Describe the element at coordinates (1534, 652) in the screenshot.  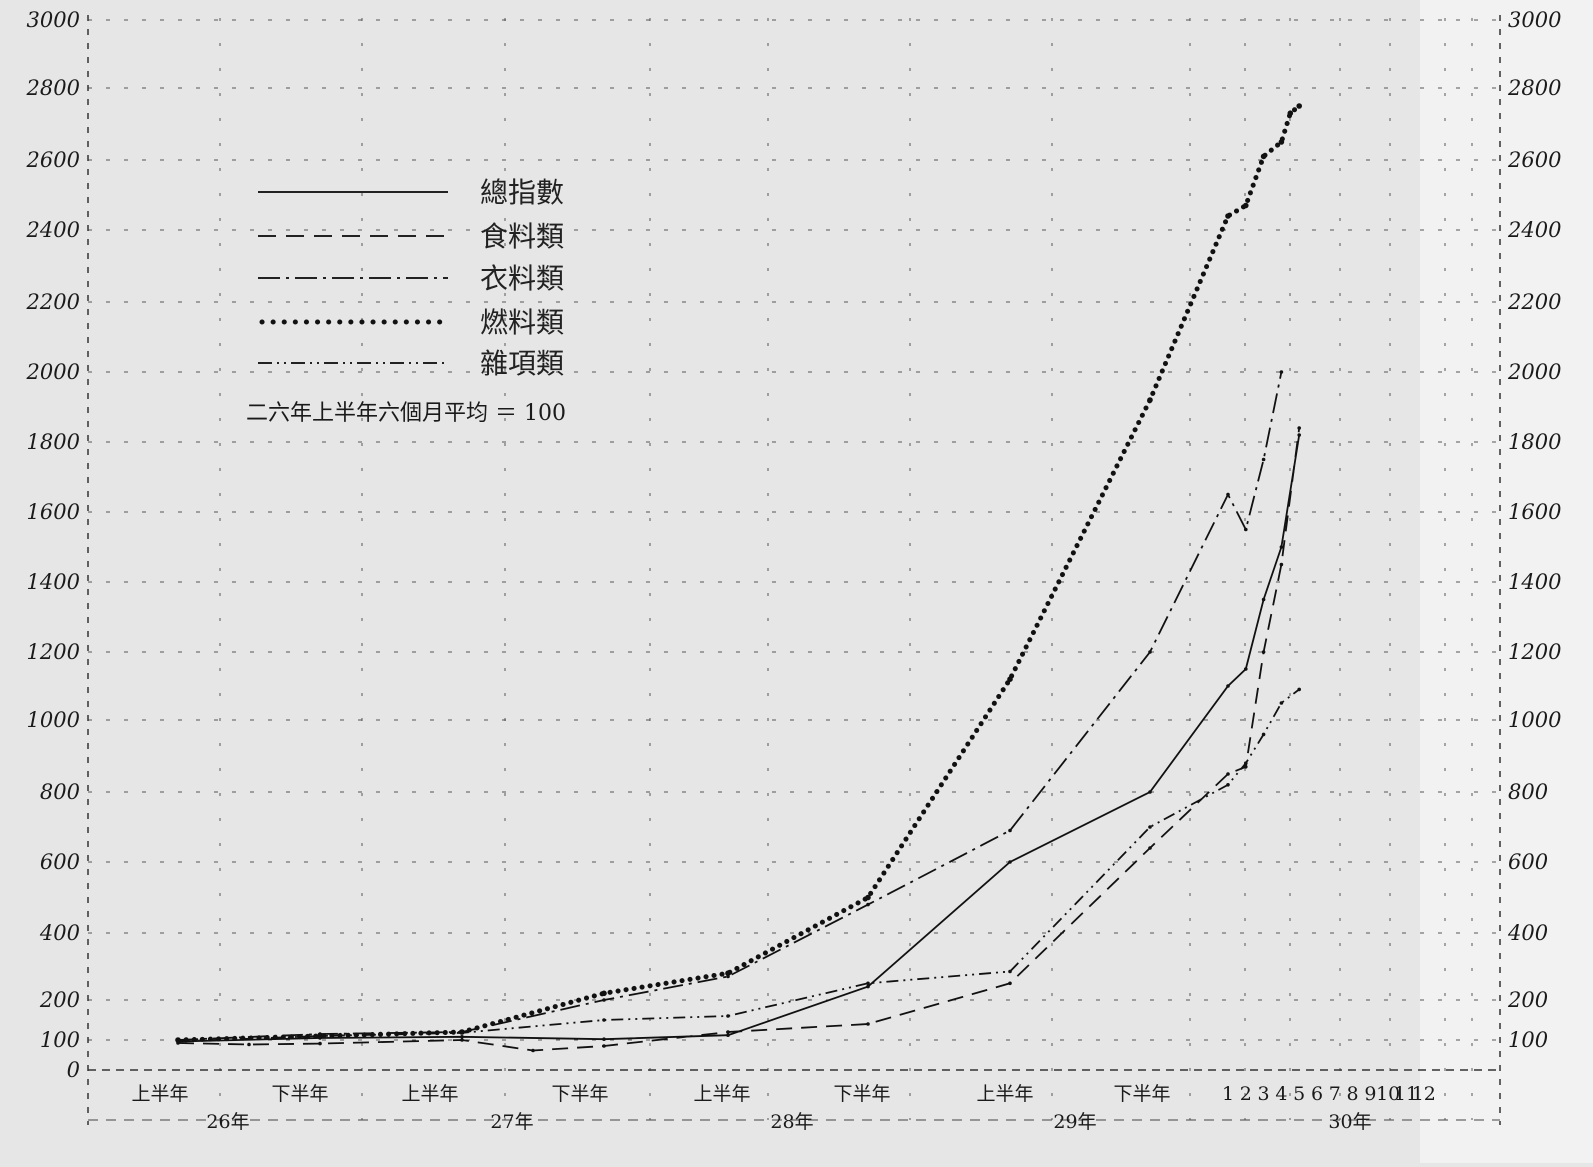
I see `y-tick-label-right-7: 1200` at that location.